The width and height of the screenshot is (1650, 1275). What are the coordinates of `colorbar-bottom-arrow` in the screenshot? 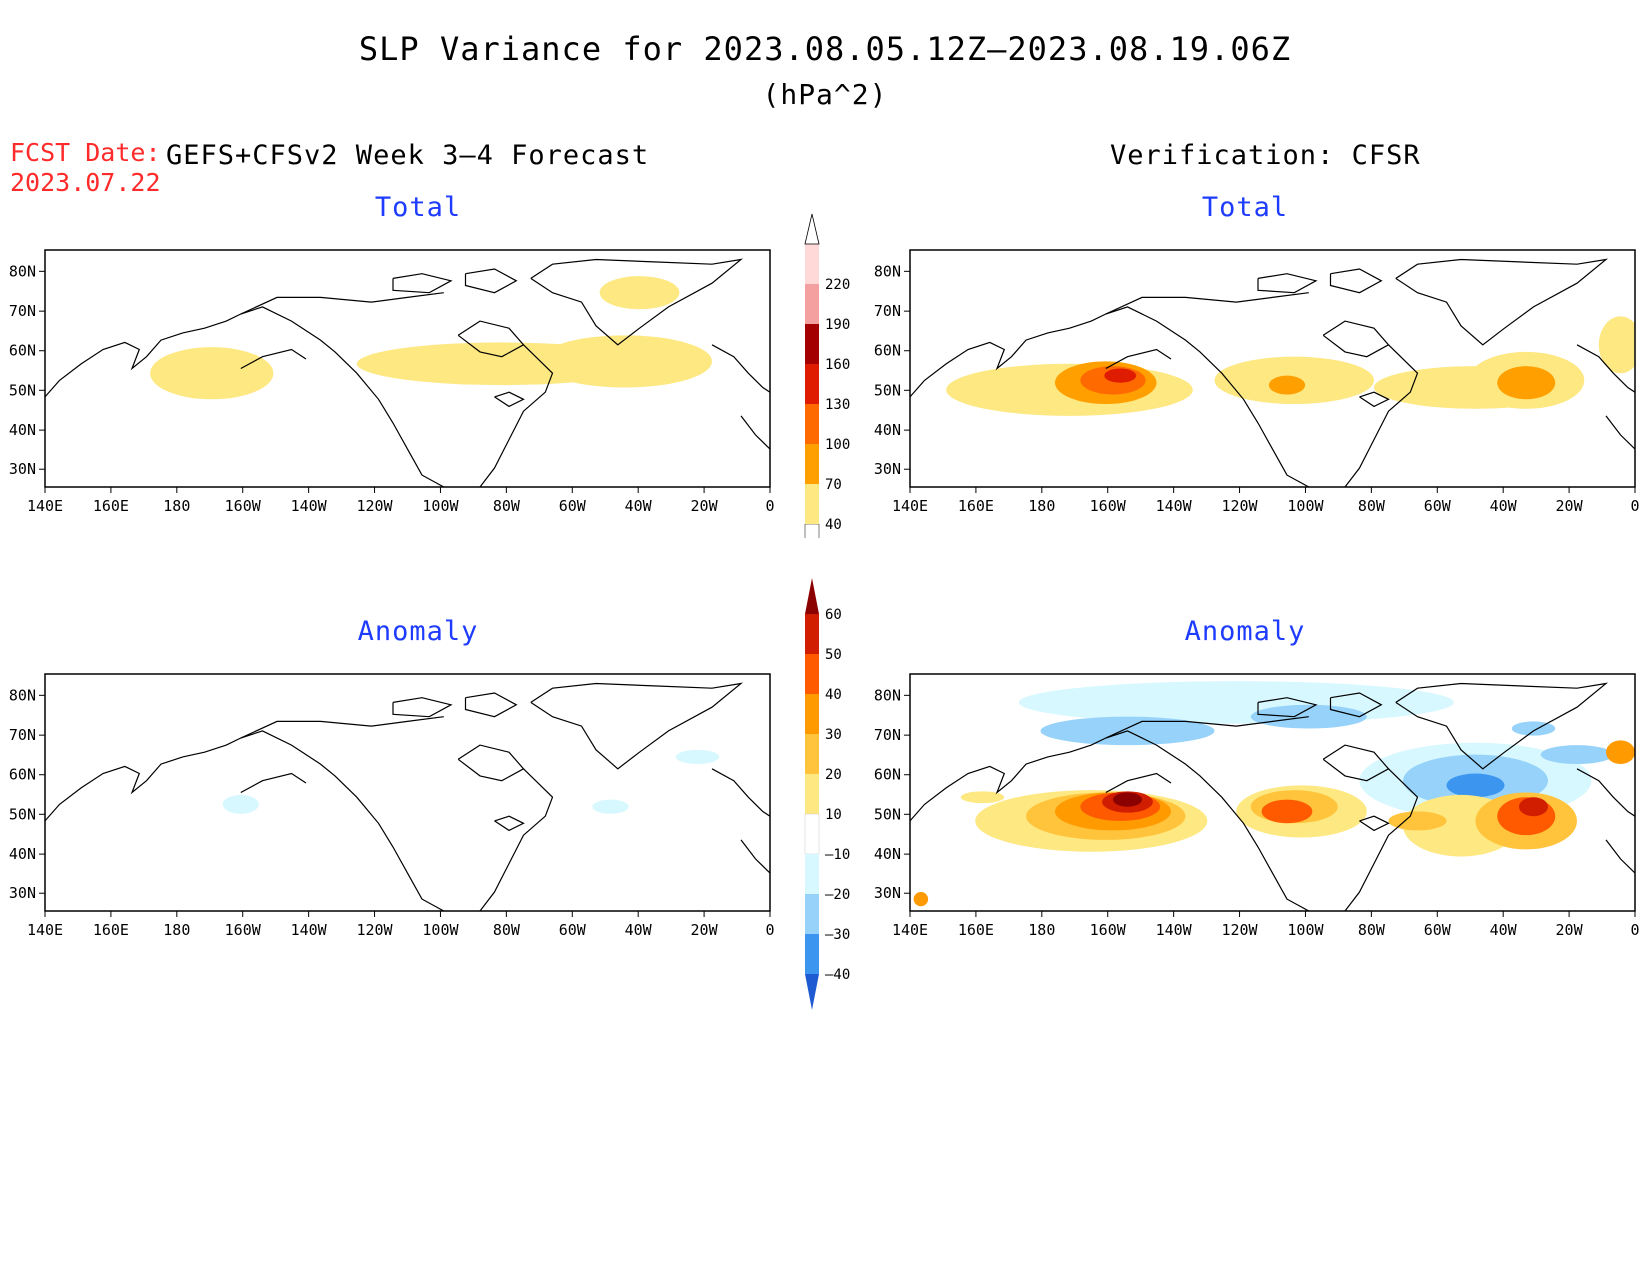 It's located at (812, 992).